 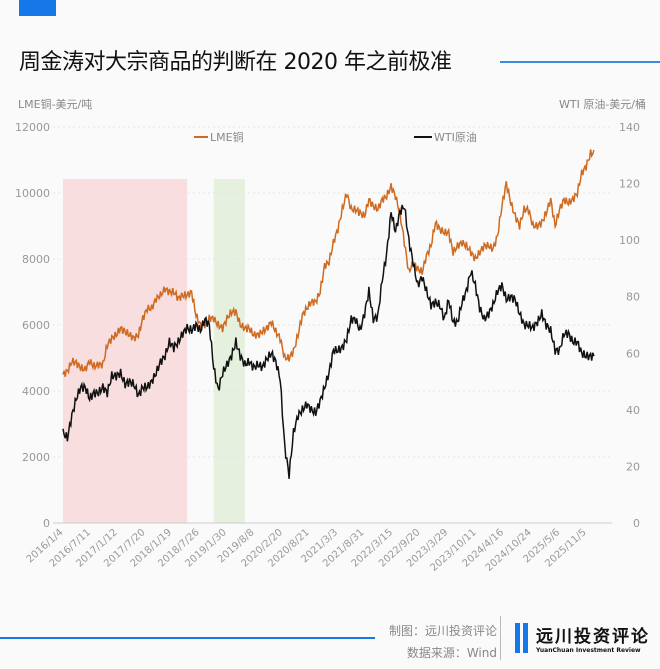 What do you see at coordinates (633, 297) in the screenshot?
I see `right-tick-label: 80` at bounding box center [633, 297].